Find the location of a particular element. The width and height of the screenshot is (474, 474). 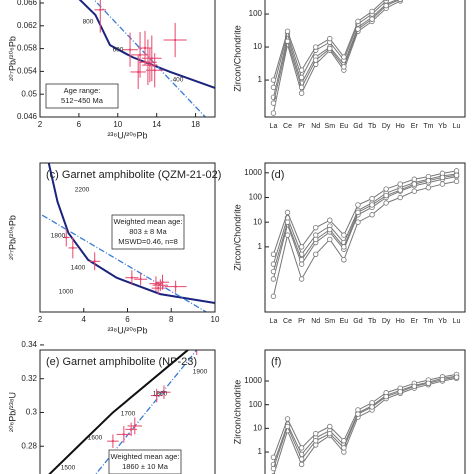

y-tick-label: 0.32 is located at coordinates (29, 378).